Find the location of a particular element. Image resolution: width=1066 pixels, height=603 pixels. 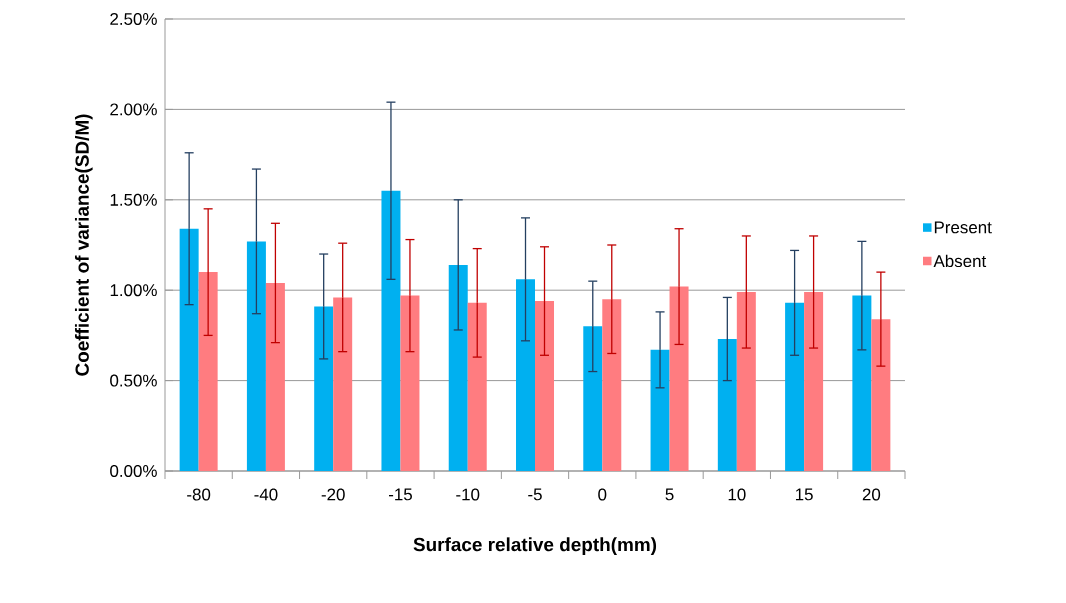

y-tick-label: 2.50% is located at coordinates (133, 19).